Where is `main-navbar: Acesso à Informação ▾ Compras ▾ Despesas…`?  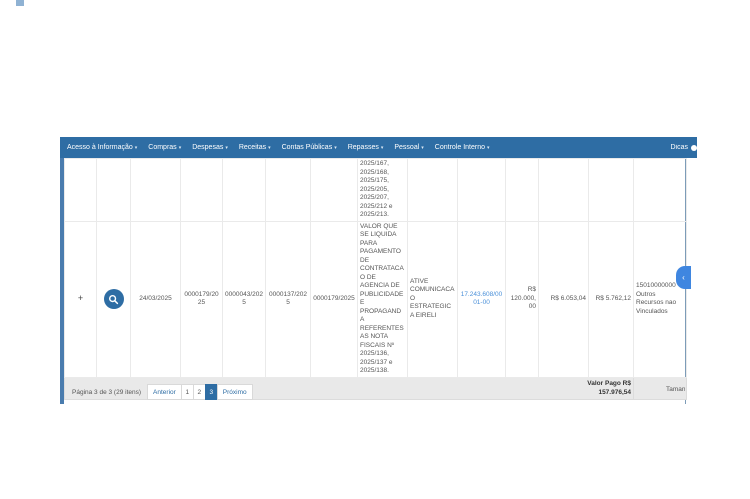
main-navbar: Acesso à Informação ▾ Compras ▾ Despesas… is located at coordinates (378, 147).